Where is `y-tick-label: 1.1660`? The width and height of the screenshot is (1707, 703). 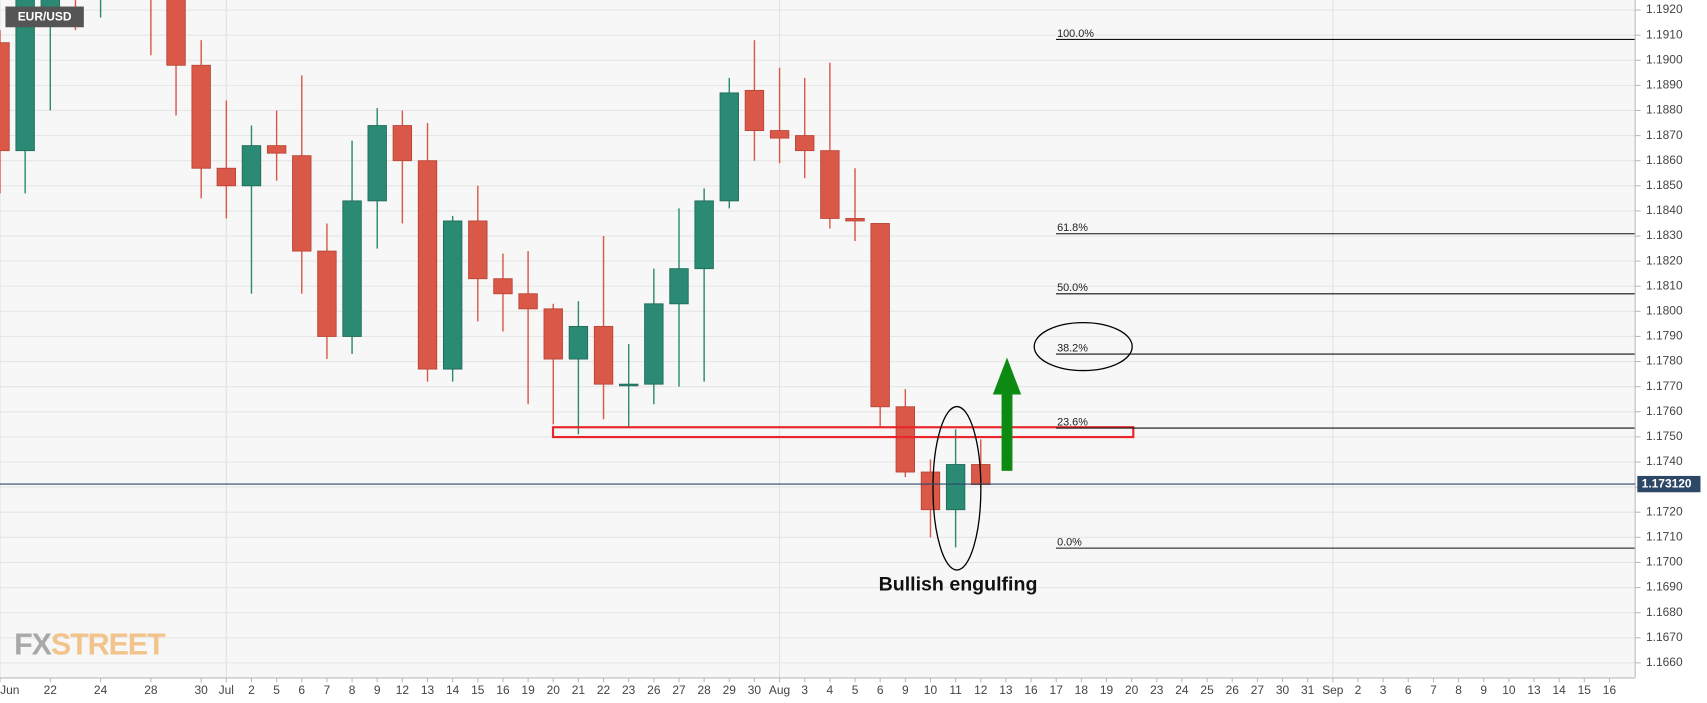
y-tick-label: 1.1660 is located at coordinates (1664, 662).